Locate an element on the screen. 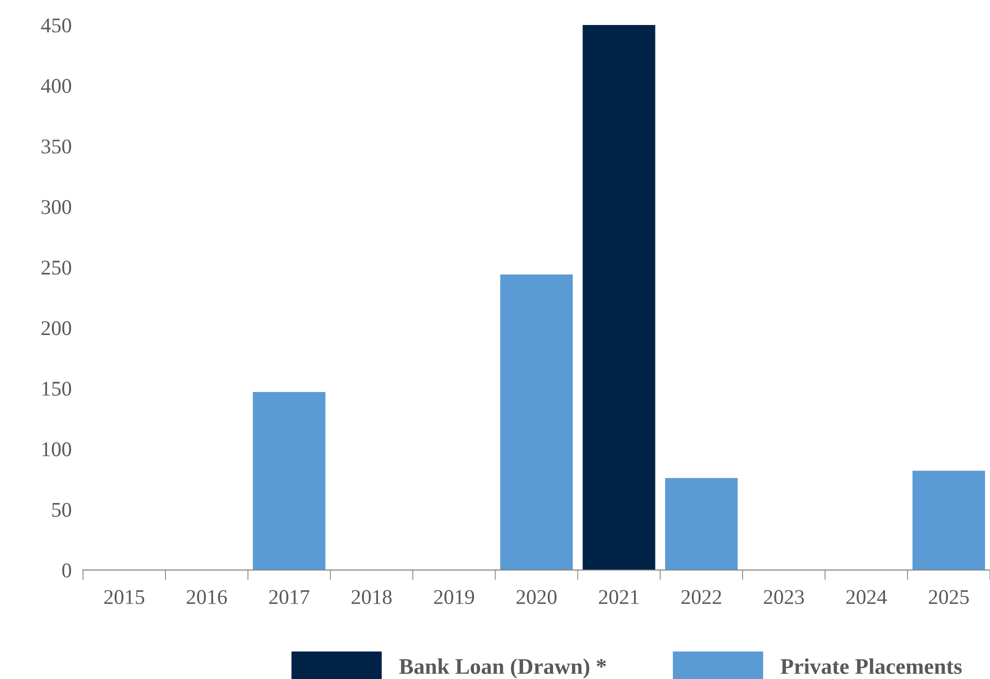 Image resolution: width=990 pixels, height=679 pixels. x-tick-label: 2021 is located at coordinates (619, 597).